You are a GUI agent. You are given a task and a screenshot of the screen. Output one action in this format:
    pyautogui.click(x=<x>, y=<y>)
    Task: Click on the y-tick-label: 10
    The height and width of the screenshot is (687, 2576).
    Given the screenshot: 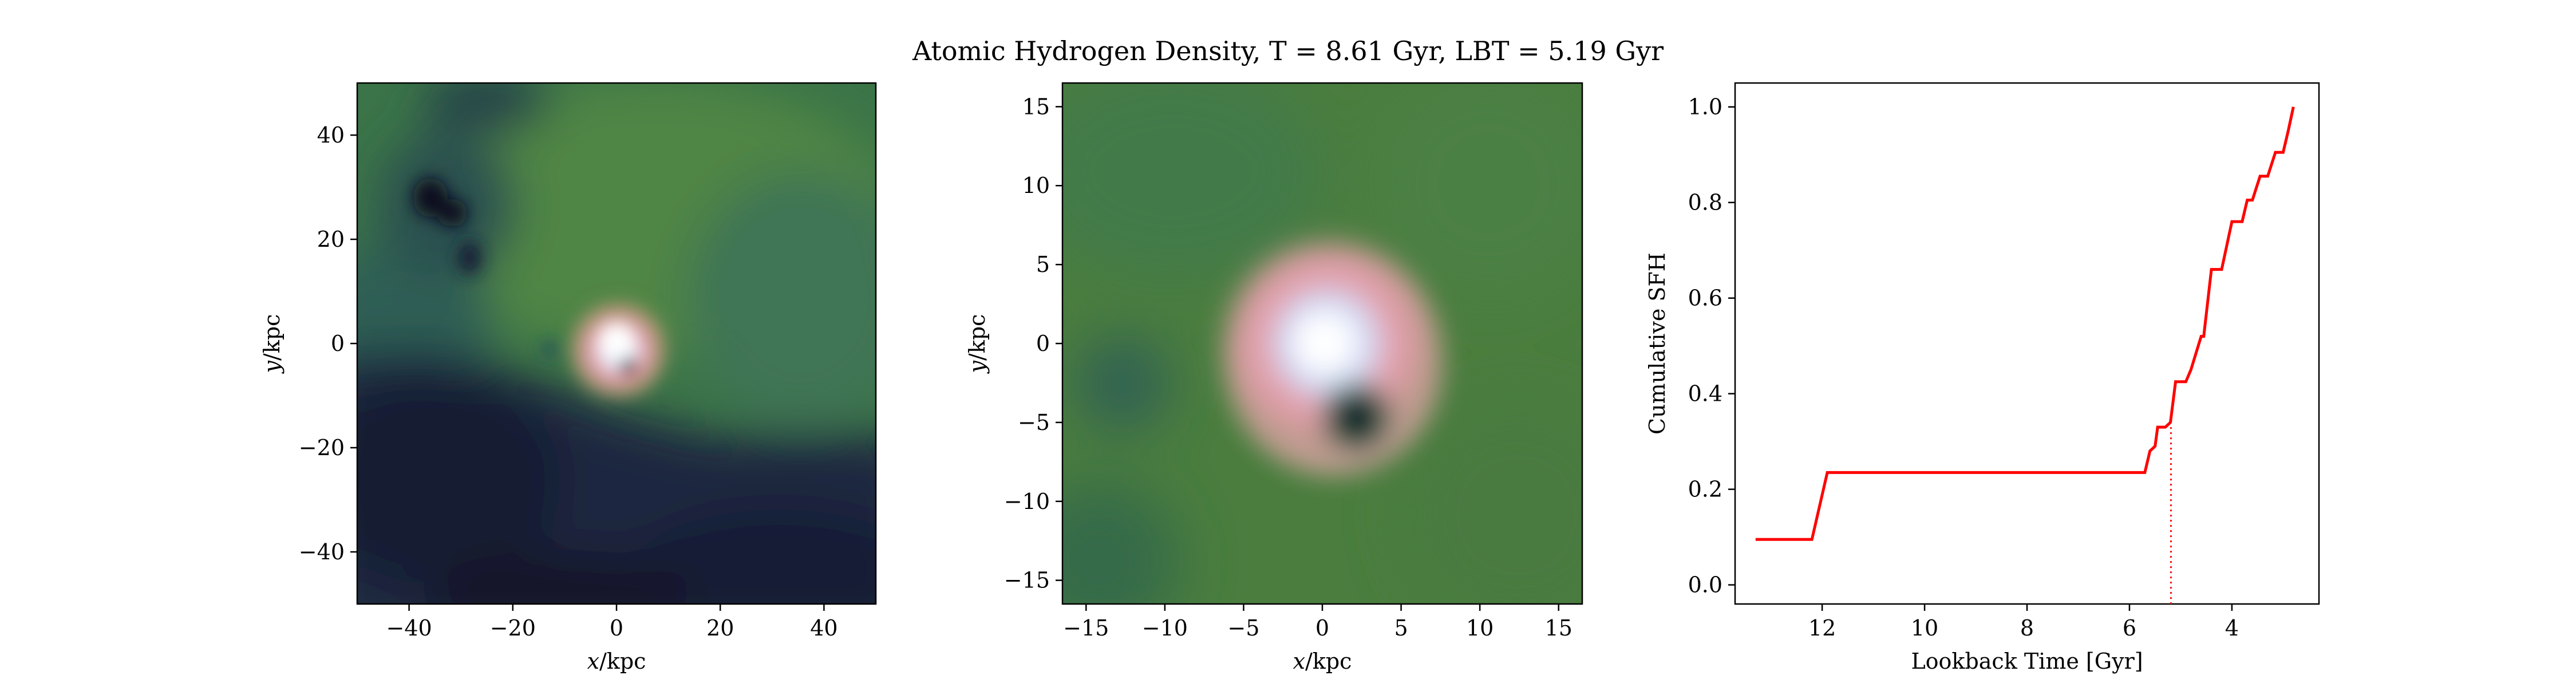 What is the action you would take?
    pyautogui.click(x=1036, y=185)
    